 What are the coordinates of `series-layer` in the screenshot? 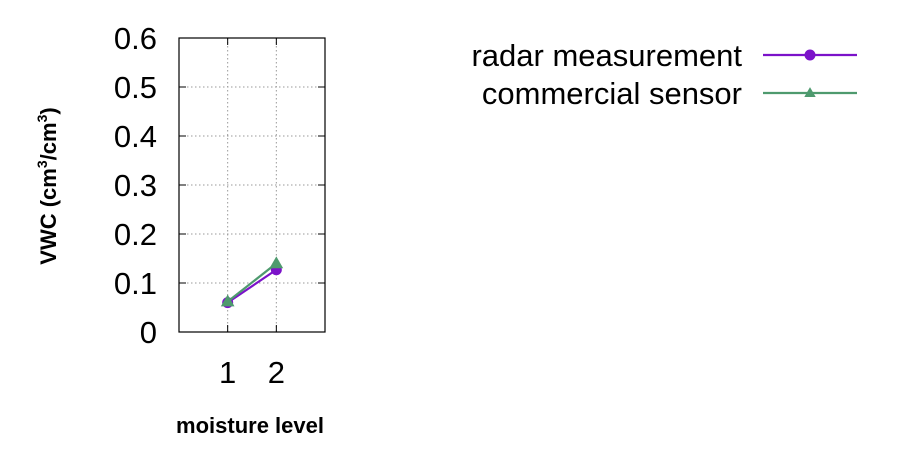 It's located at (252, 282).